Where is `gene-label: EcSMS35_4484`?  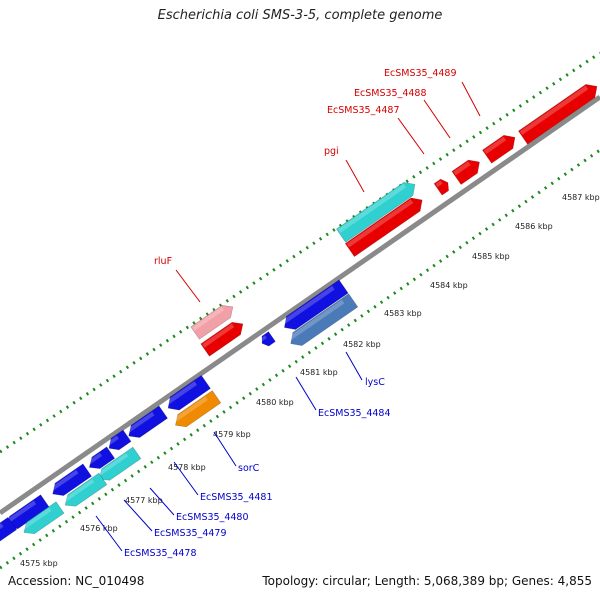
gene-label: EcSMS35_4484 is located at coordinates (354, 413).